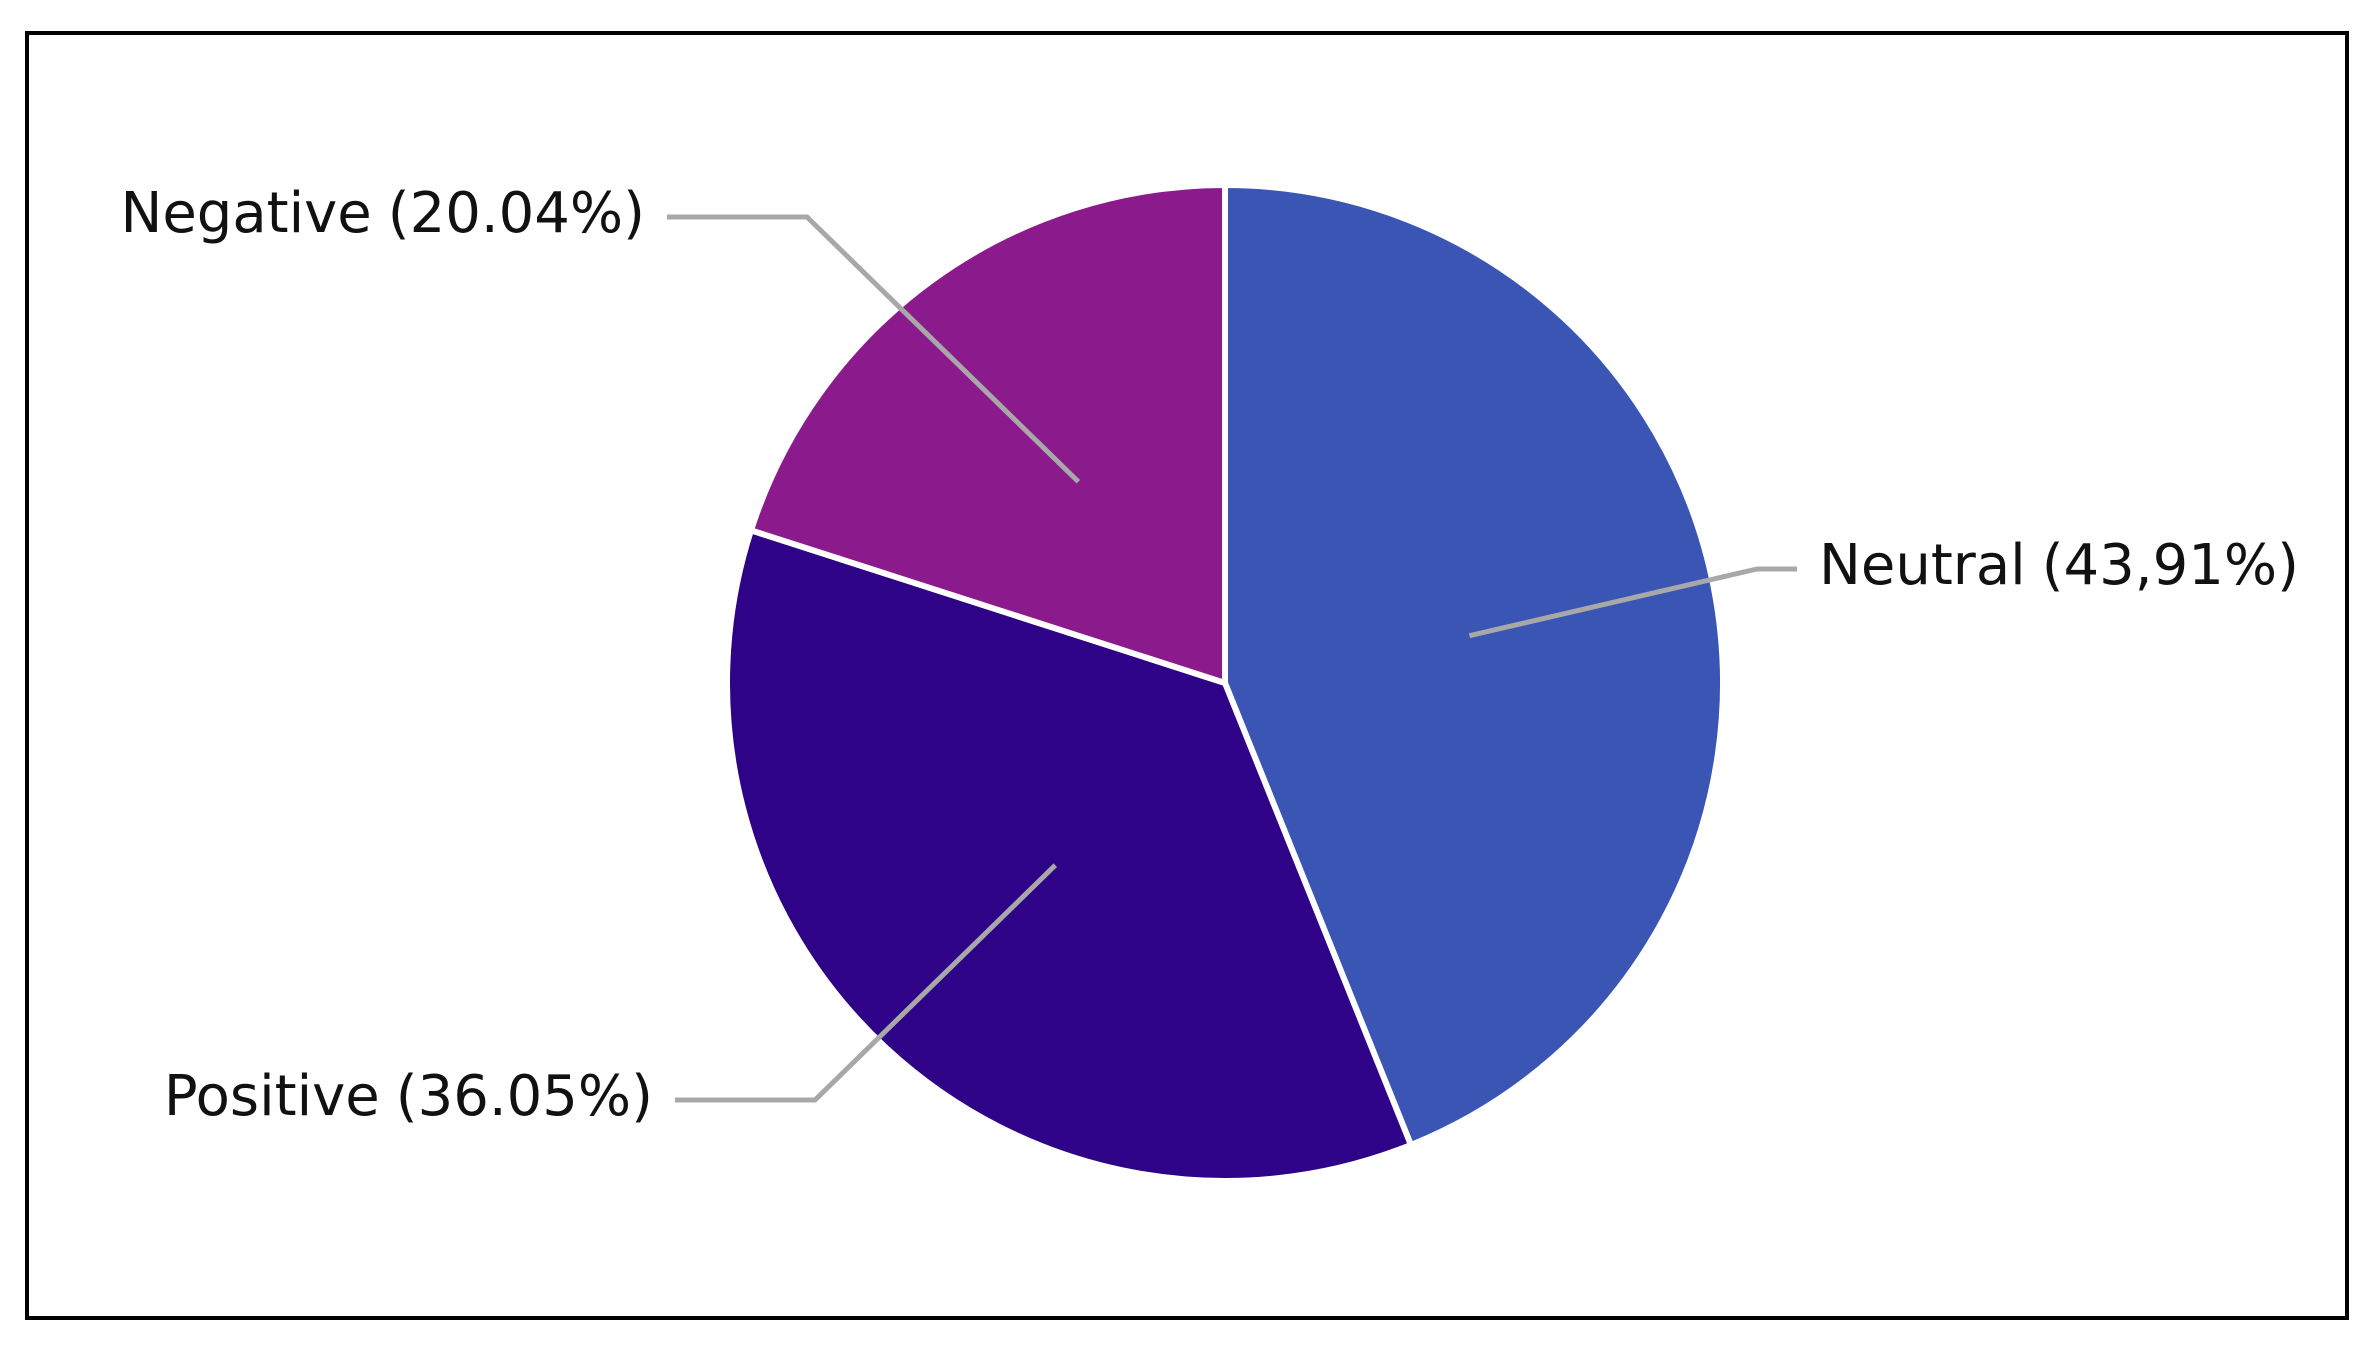 Image resolution: width=2368 pixels, height=1357 pixels. What do you see at coordinates (524, 1096) in the screenshot?
I see `value-label: (36.05%)` at bounding box center [524, 1096].